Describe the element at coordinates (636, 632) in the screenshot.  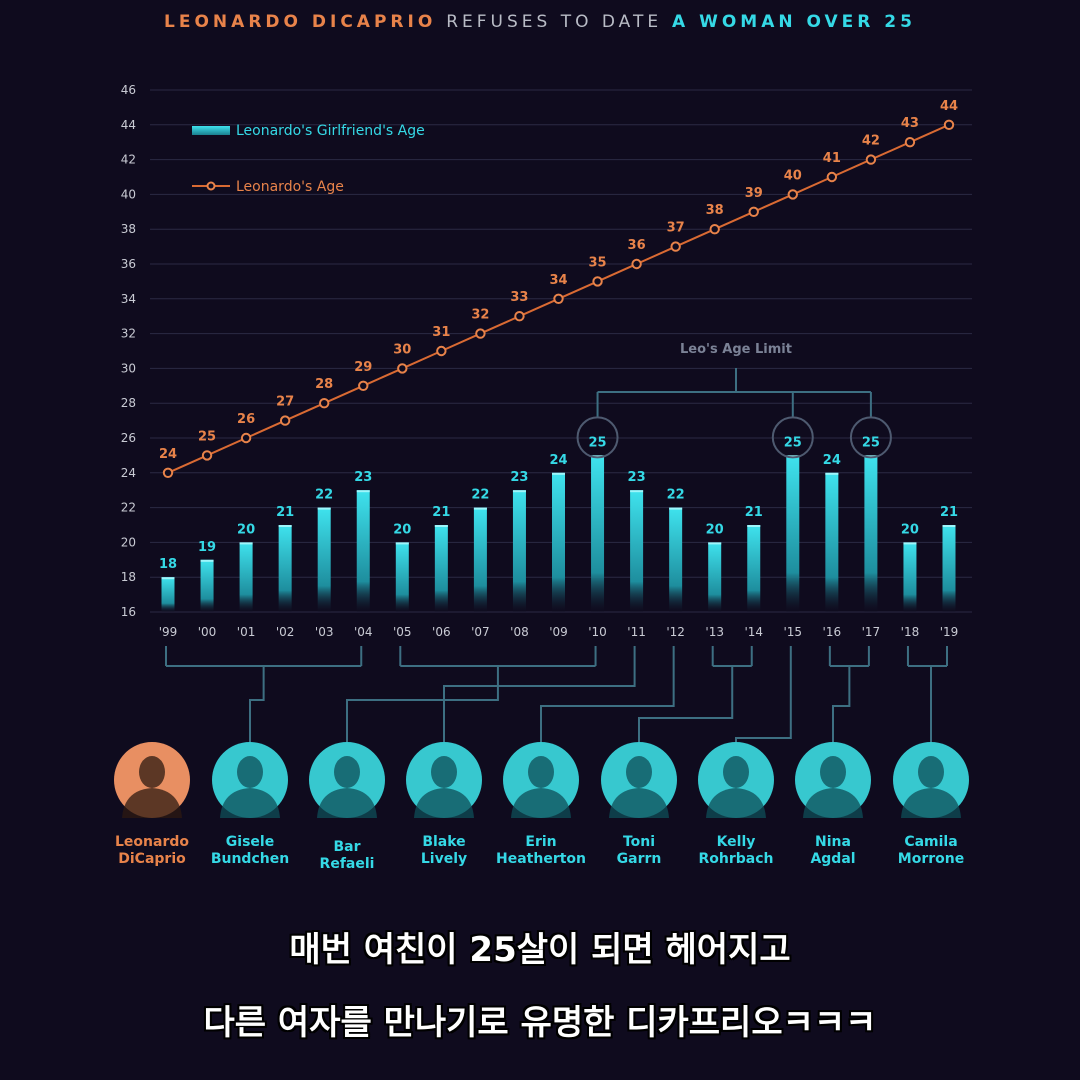
I see `x-tick-label: '11` at that location.